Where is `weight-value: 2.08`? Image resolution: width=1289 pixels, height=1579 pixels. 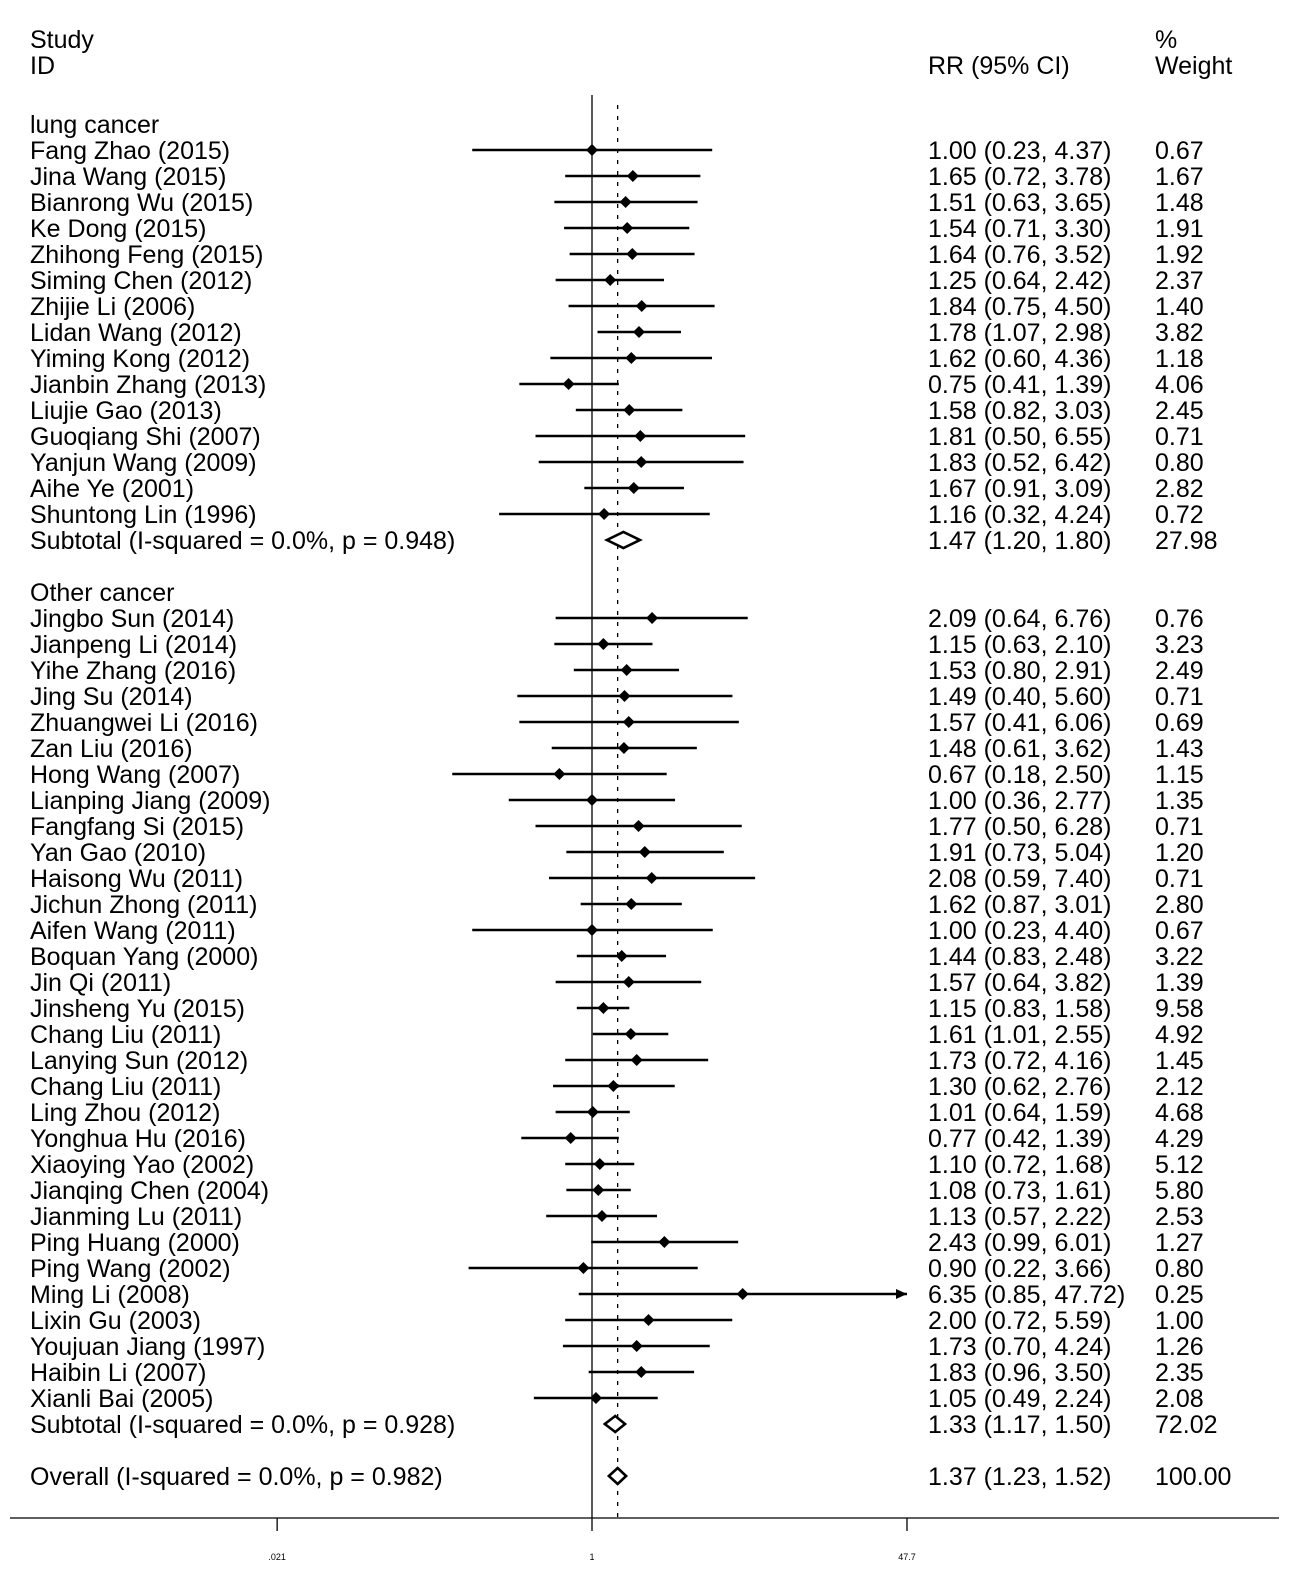 weight-value: 2.08 is located at coordinates (1179, 1399).